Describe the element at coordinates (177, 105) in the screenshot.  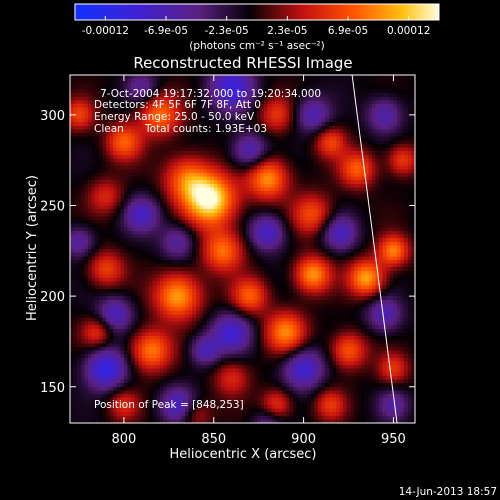
I see `detectors-text: Detectors: 4F 5F 6F 7F 8F, Att 0` at that location.